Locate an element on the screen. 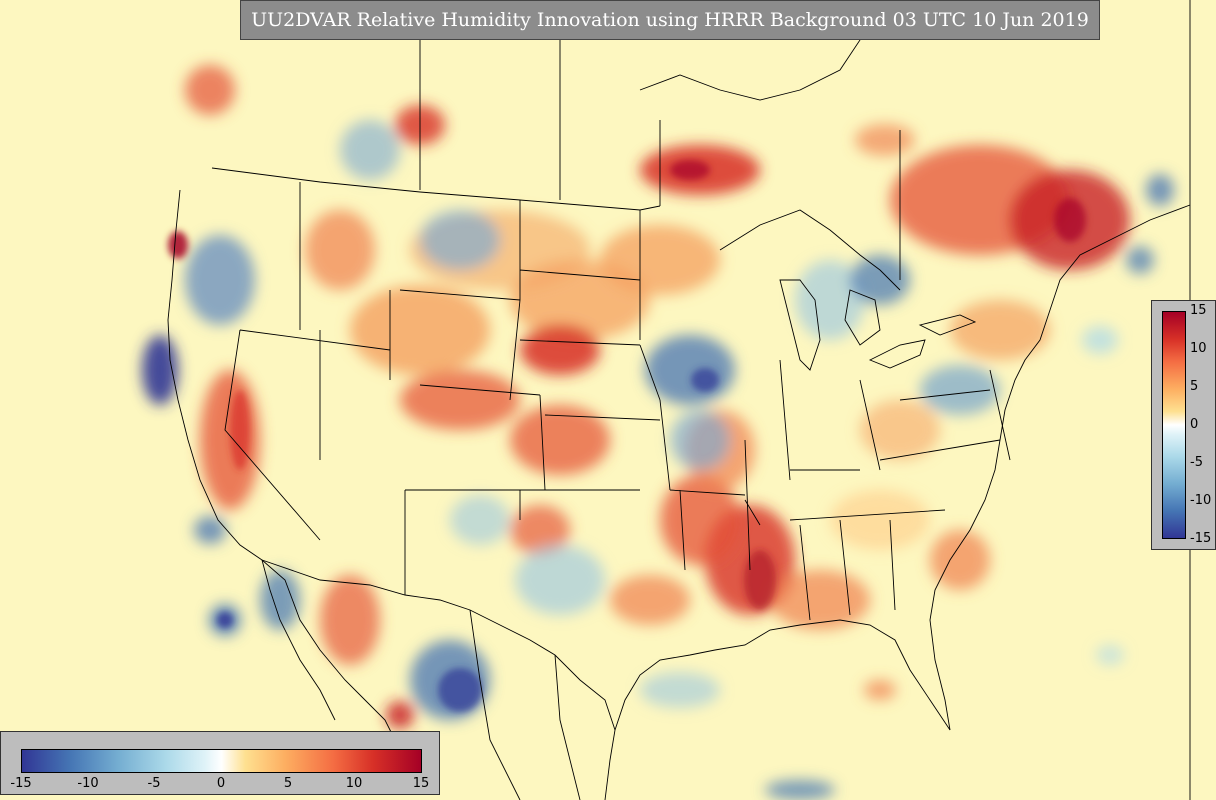 The width and height of the screenshot is (1216, 800). vbar-tick: -10 is located at coordinates (1201, 500).